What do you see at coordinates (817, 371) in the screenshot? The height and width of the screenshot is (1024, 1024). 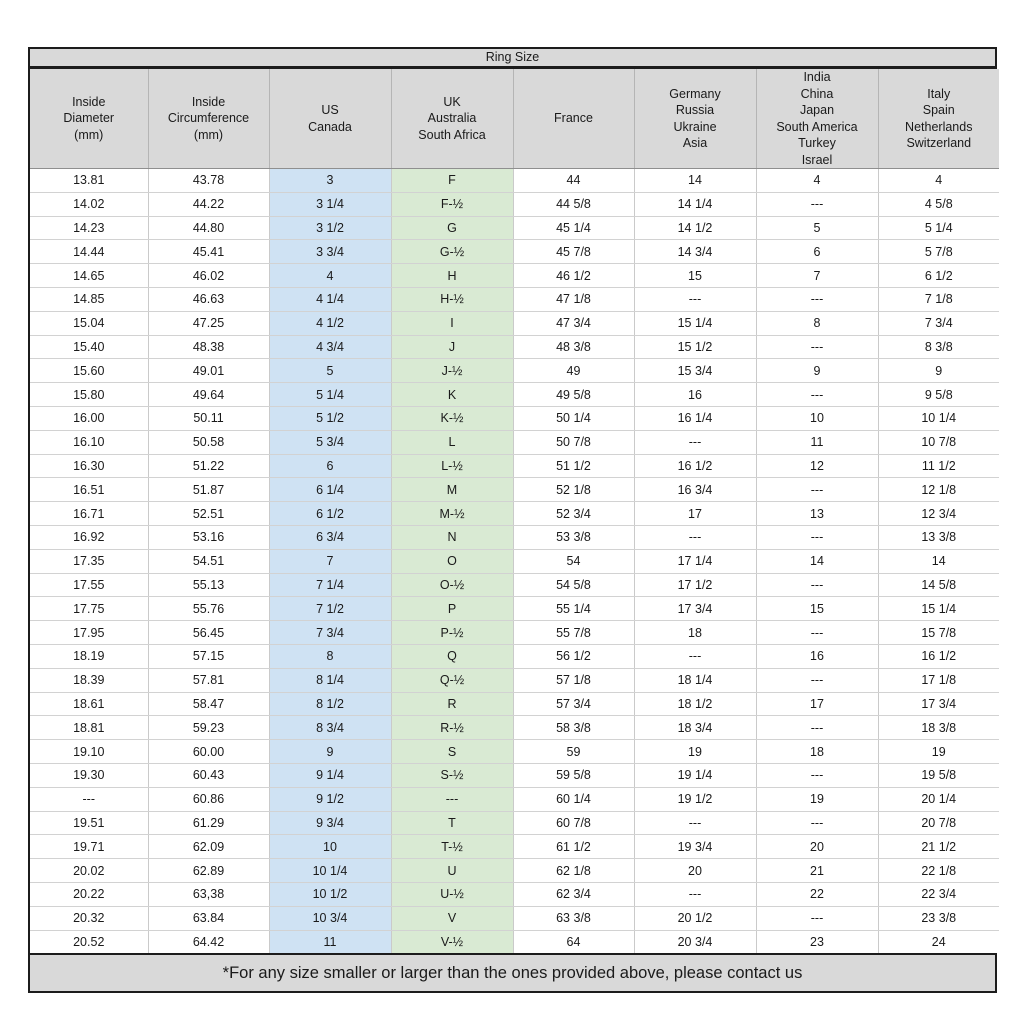 I see `cell-india-china-japan-south-america-turkey-israel: 9` at bounding box center [817, 371].